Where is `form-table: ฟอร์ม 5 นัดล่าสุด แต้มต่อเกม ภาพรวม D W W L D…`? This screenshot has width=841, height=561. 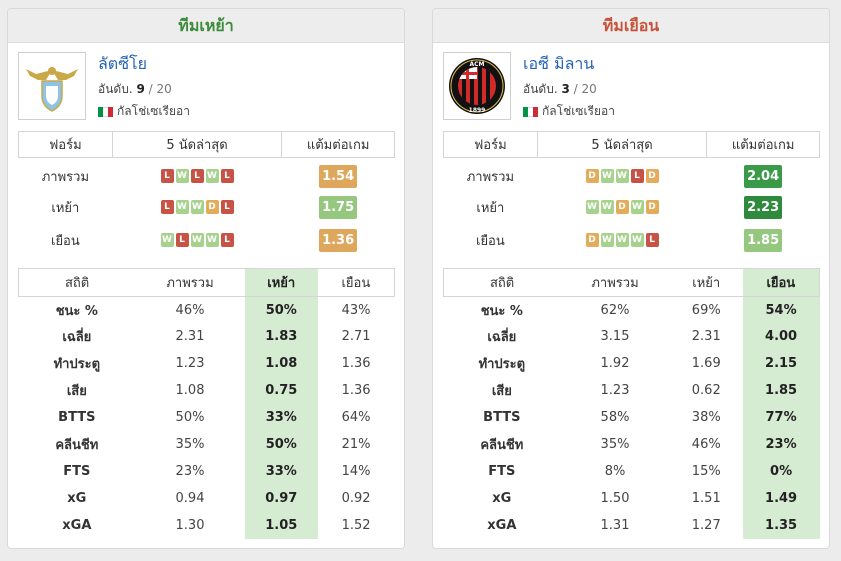
form-table: ฟอร์ม 5 นัดล่าสุด แต้มต่อเกม ภาพรวม D W W L D… is located at coordinates (631, 194).